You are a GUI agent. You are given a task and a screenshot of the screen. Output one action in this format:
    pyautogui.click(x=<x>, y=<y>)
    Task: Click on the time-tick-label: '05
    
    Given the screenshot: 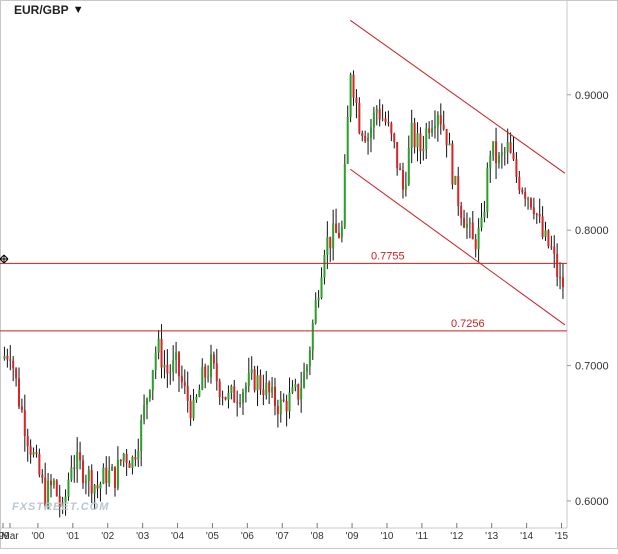 What is the action you would take?
    pyautogui.click(x=212, y=536)
    